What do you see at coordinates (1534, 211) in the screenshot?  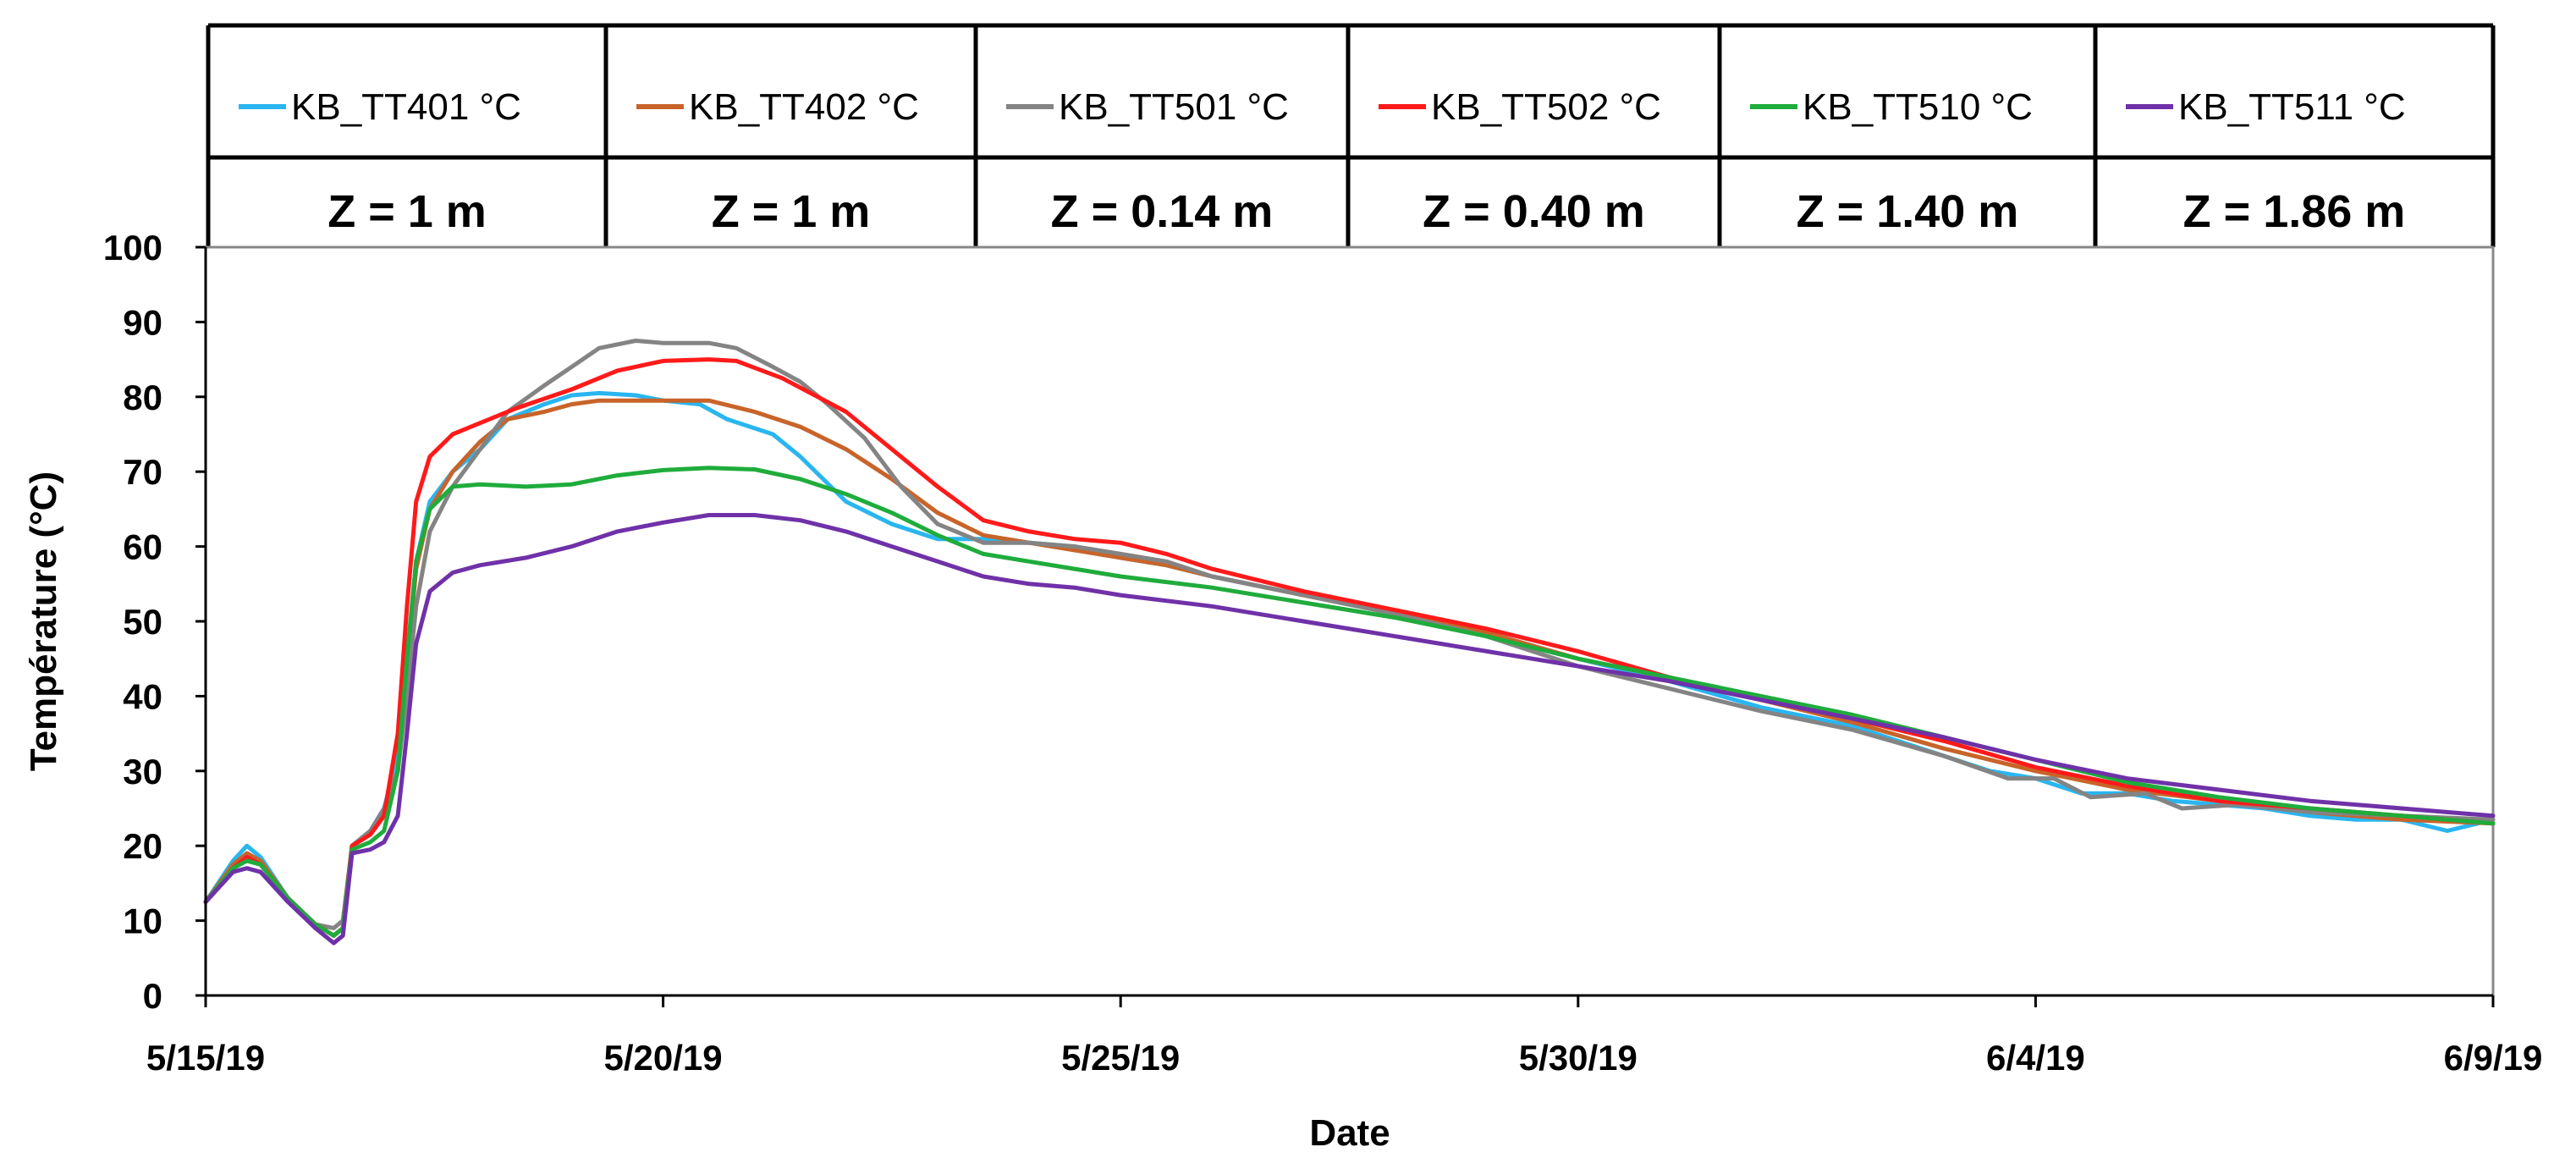 I see `depth-label-4: Z = 0.40 m` at bounding box center [1534, 211].